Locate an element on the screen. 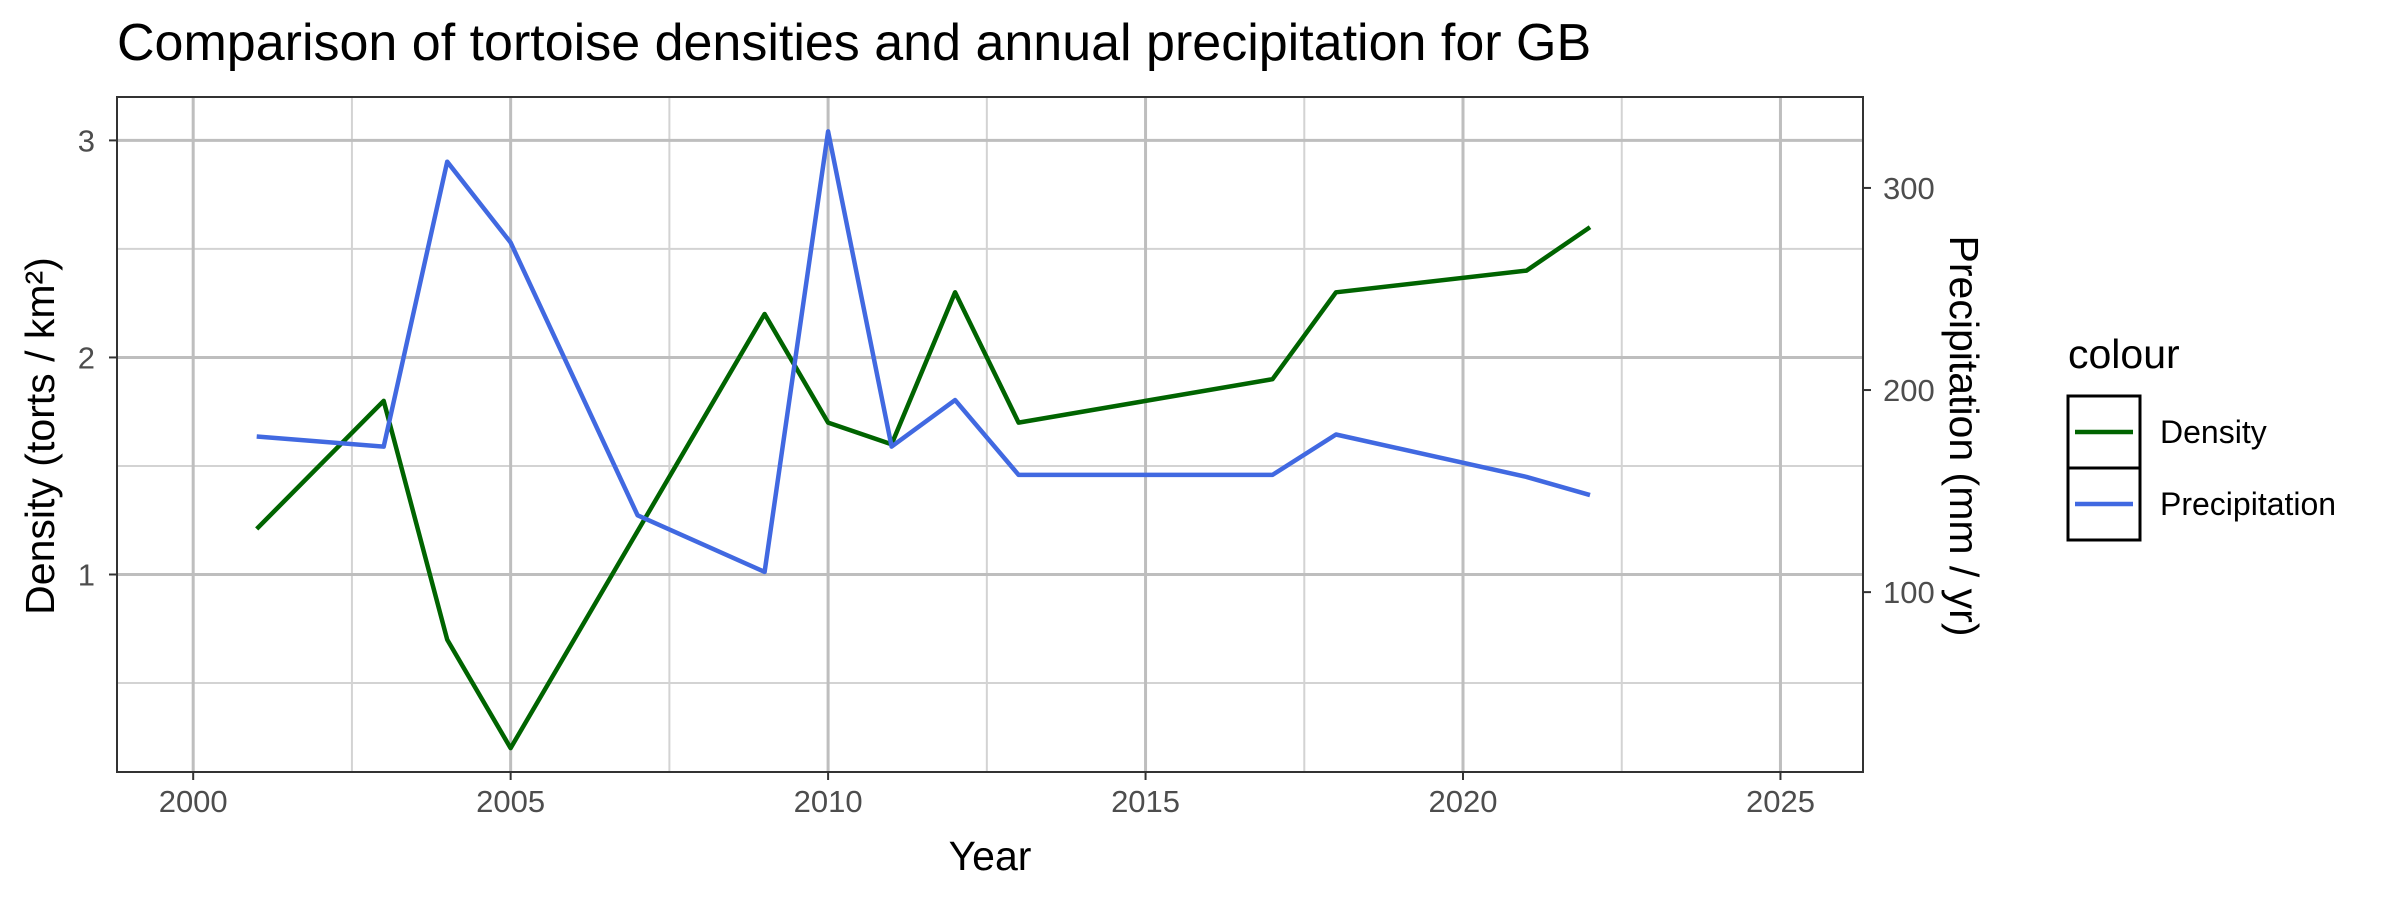 The height and width of the screenshot is (900, 2400). legend-title: colour is located at coordinates (2124, 354).